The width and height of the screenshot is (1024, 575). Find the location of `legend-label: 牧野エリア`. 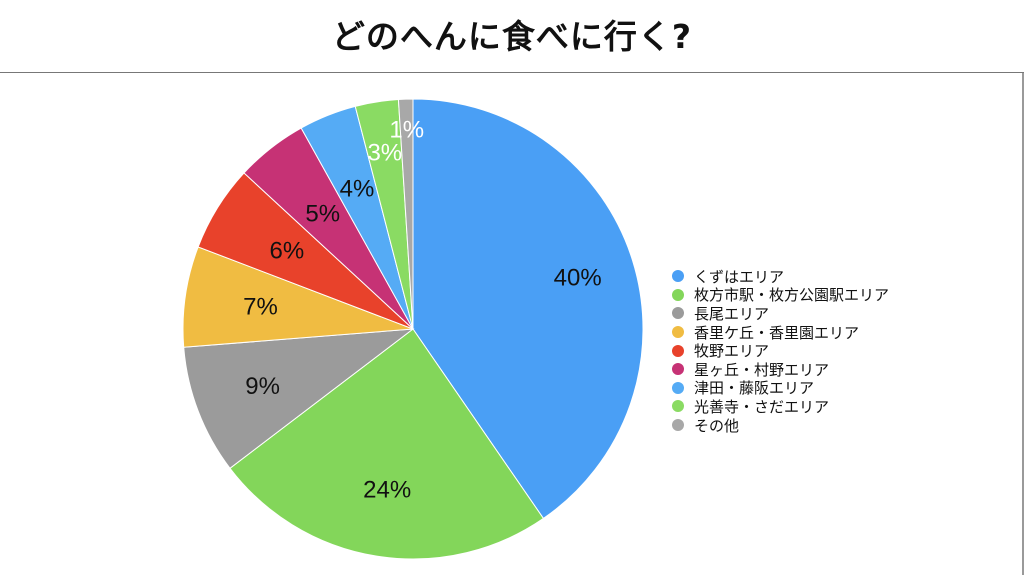

legend-label: 牧野エリア is located at coordinates (732, 351).